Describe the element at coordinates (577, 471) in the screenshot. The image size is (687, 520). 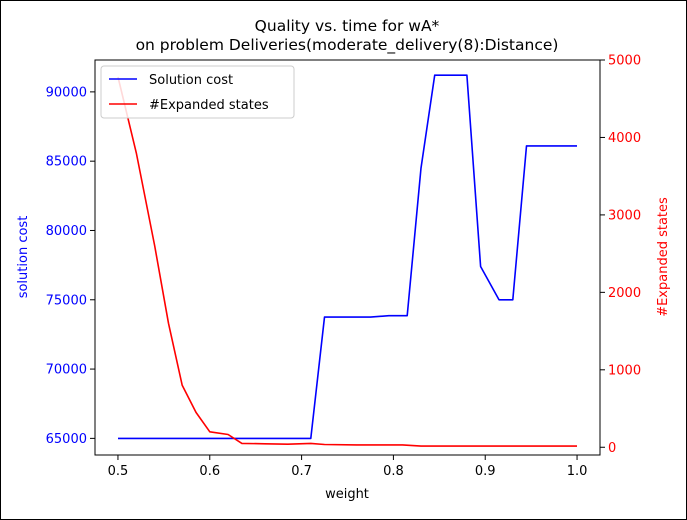
I see `x-tick-label: 1.0` at that location.